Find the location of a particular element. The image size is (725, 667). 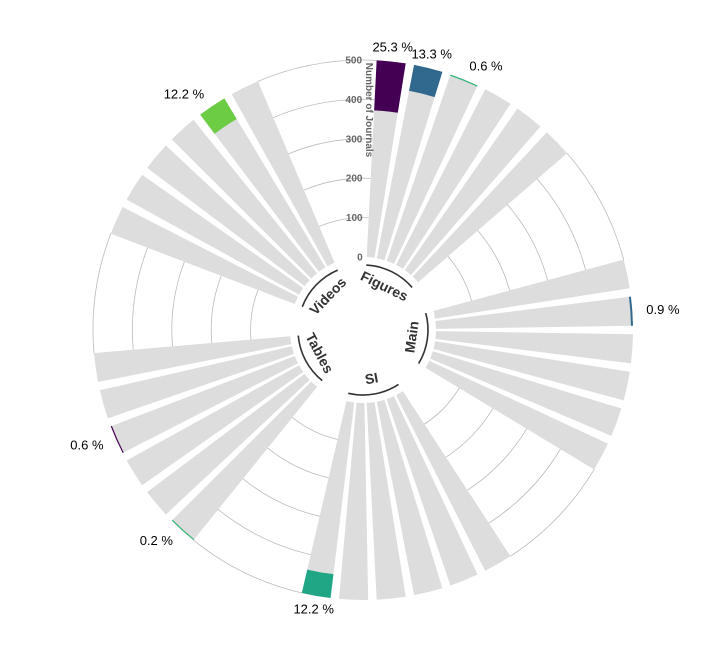

group-label: Main is located at coordinates (411, 337).